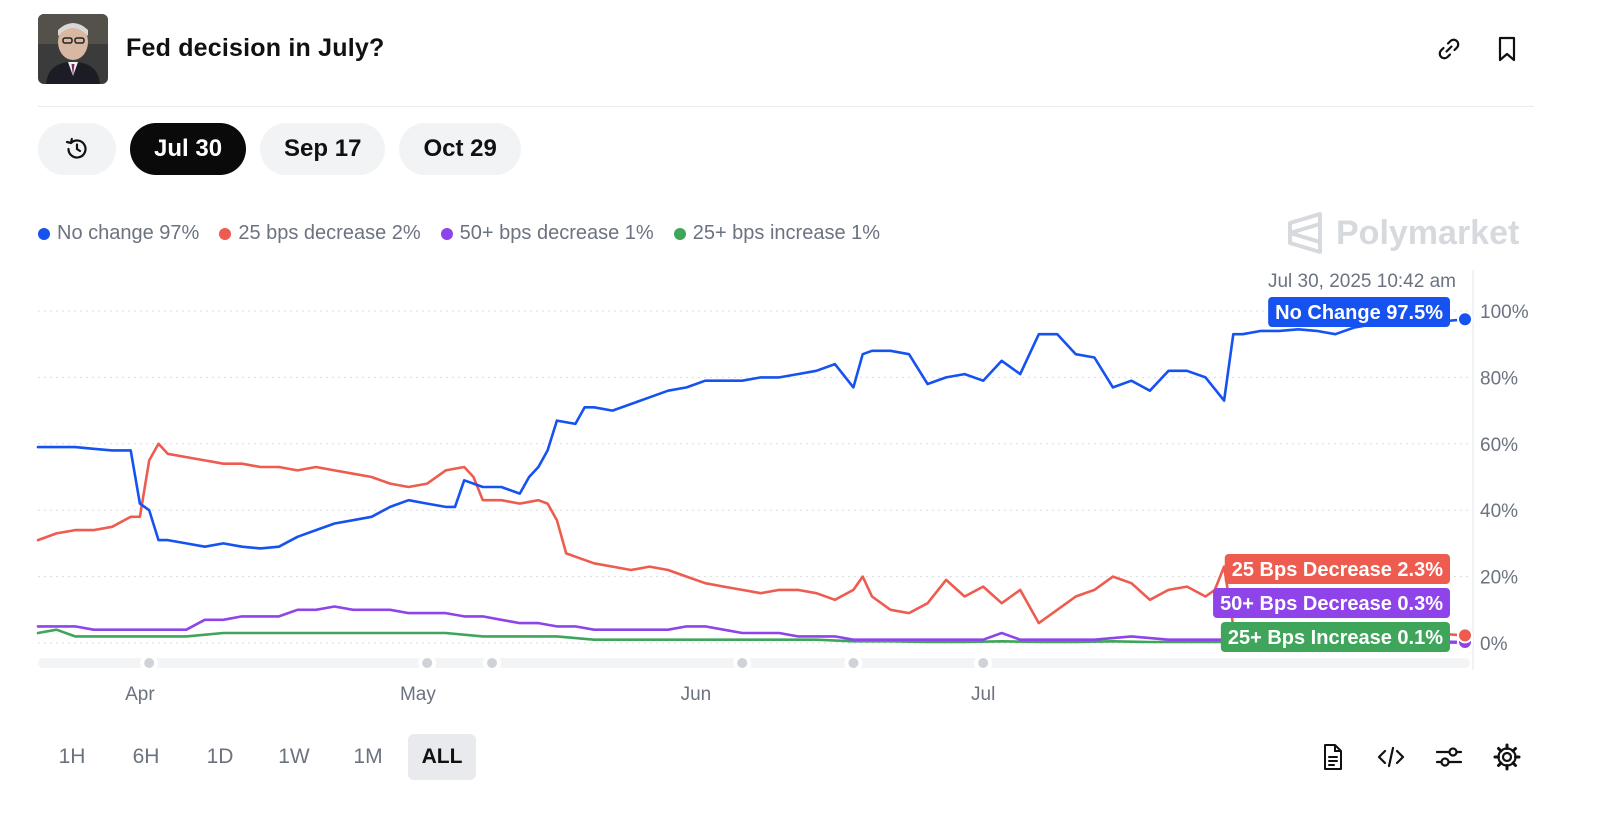  What do you see at coordinates (1494, 644) in the screenshot?
I see `y-tick-label: 0%` at bounding box center [1494, 644].